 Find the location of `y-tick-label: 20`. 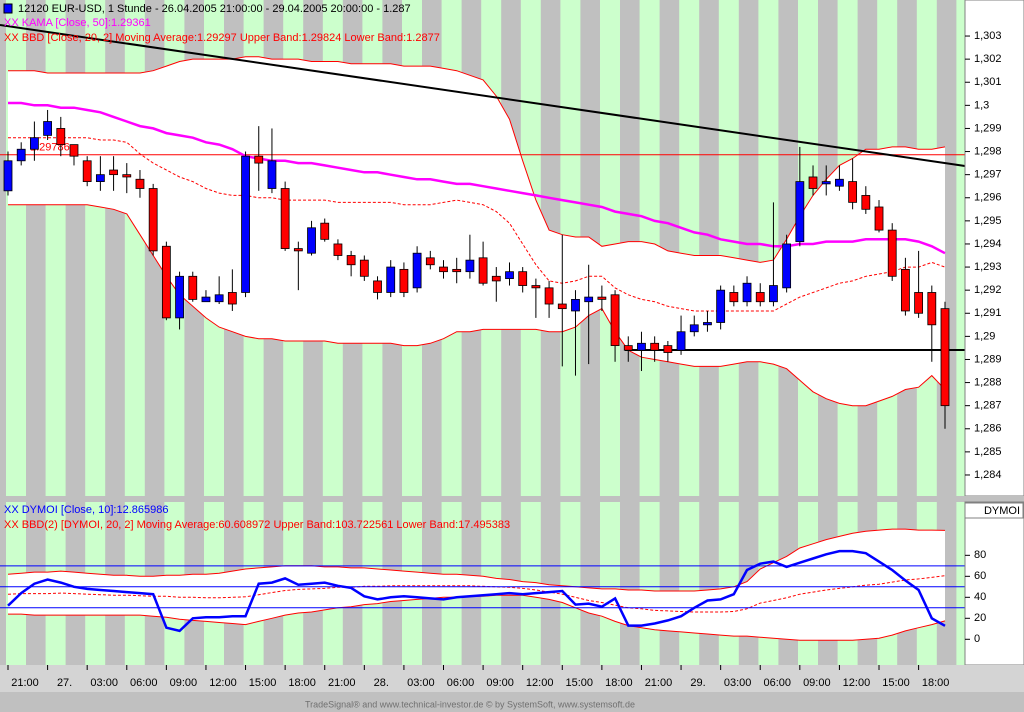

y-tick-label: 20 is located at coordinates (980, 618).